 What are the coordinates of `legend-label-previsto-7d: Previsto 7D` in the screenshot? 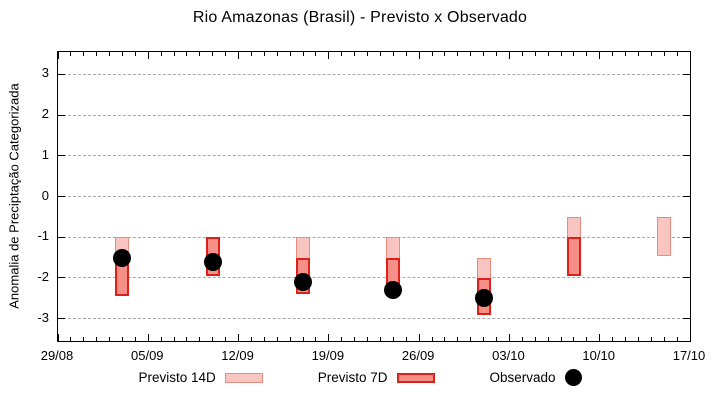 It's located at (352, 377).